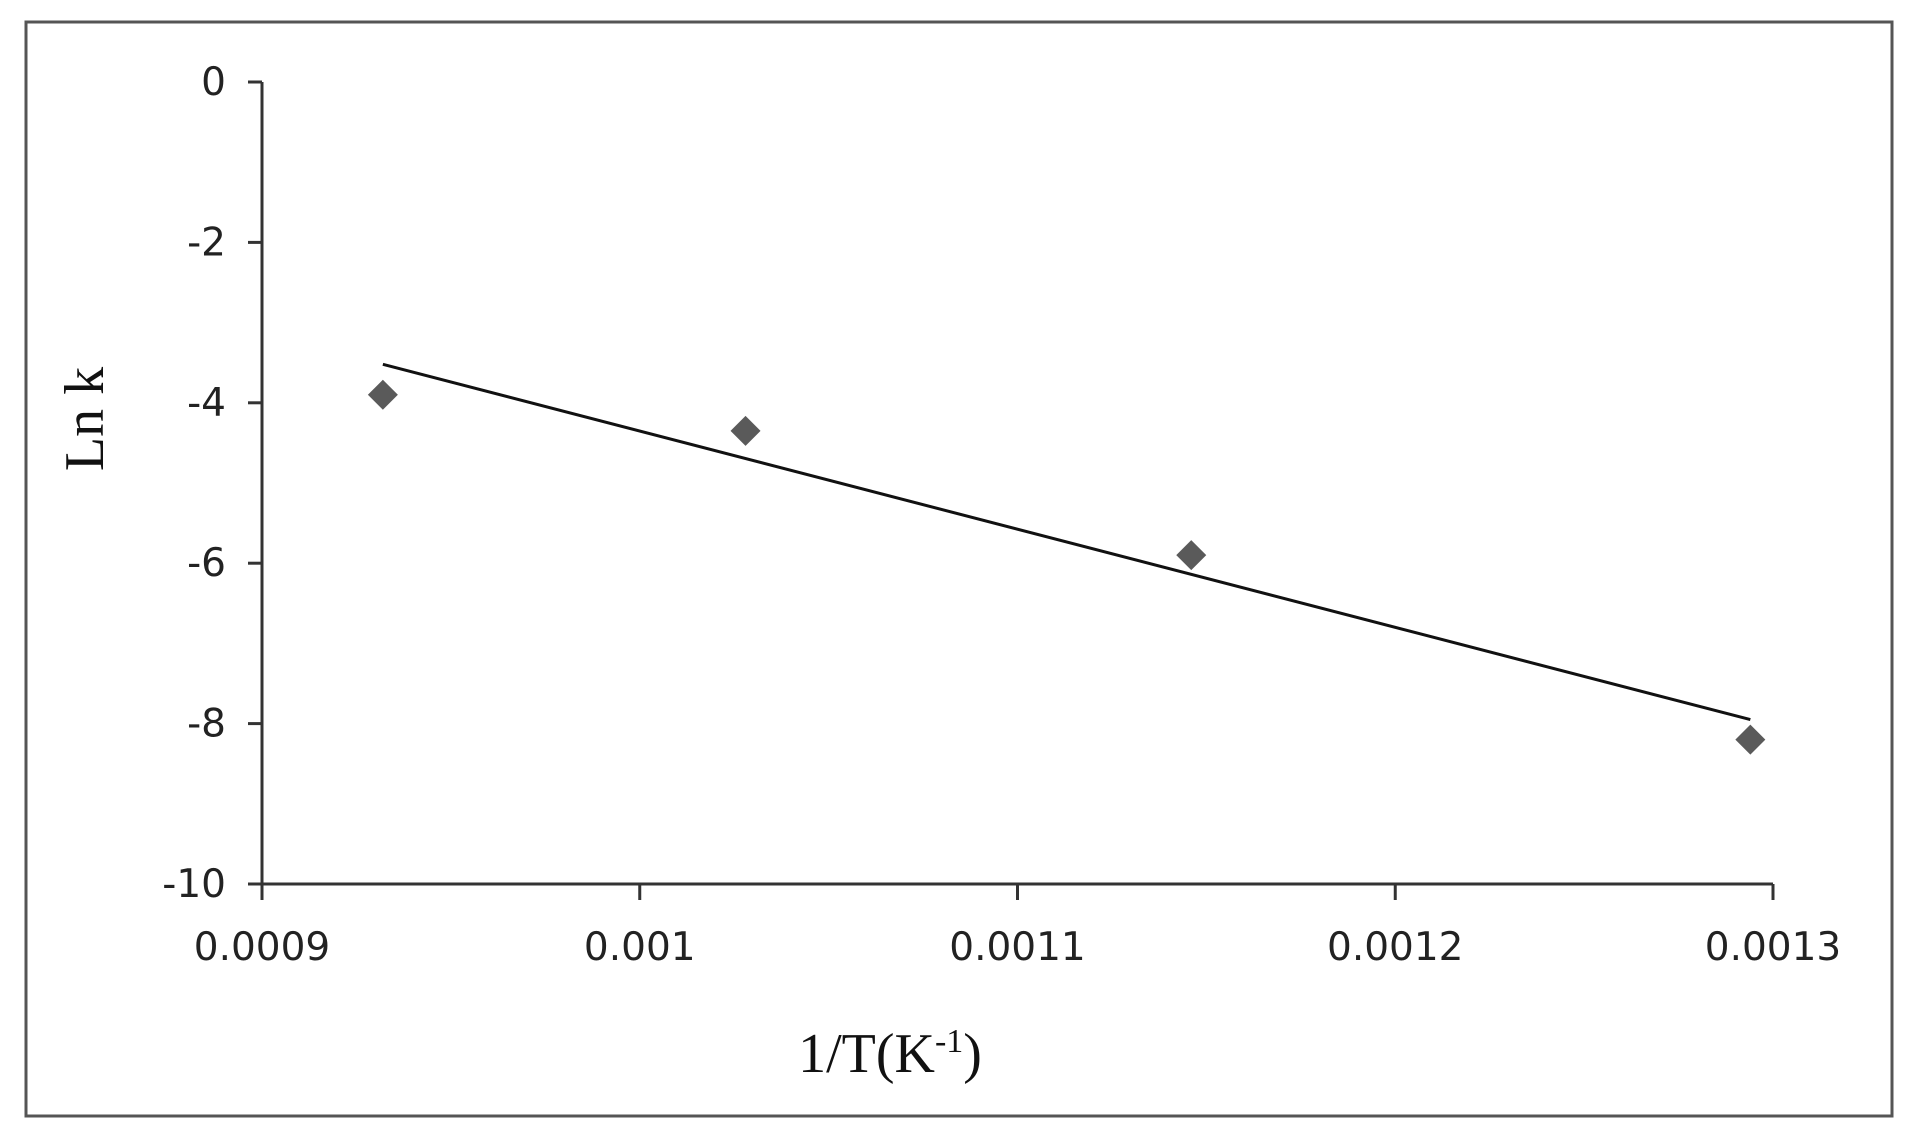 The width and height of the screenshot is (1919, 1140). What do you see at coordinates (206, 242) in the screenshot?
I see `y-tick-label: -2` at bounding box center [206, 242].